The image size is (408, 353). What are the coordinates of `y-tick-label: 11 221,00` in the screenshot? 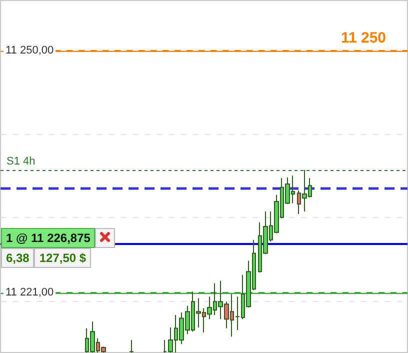 It's located at (30, 292).